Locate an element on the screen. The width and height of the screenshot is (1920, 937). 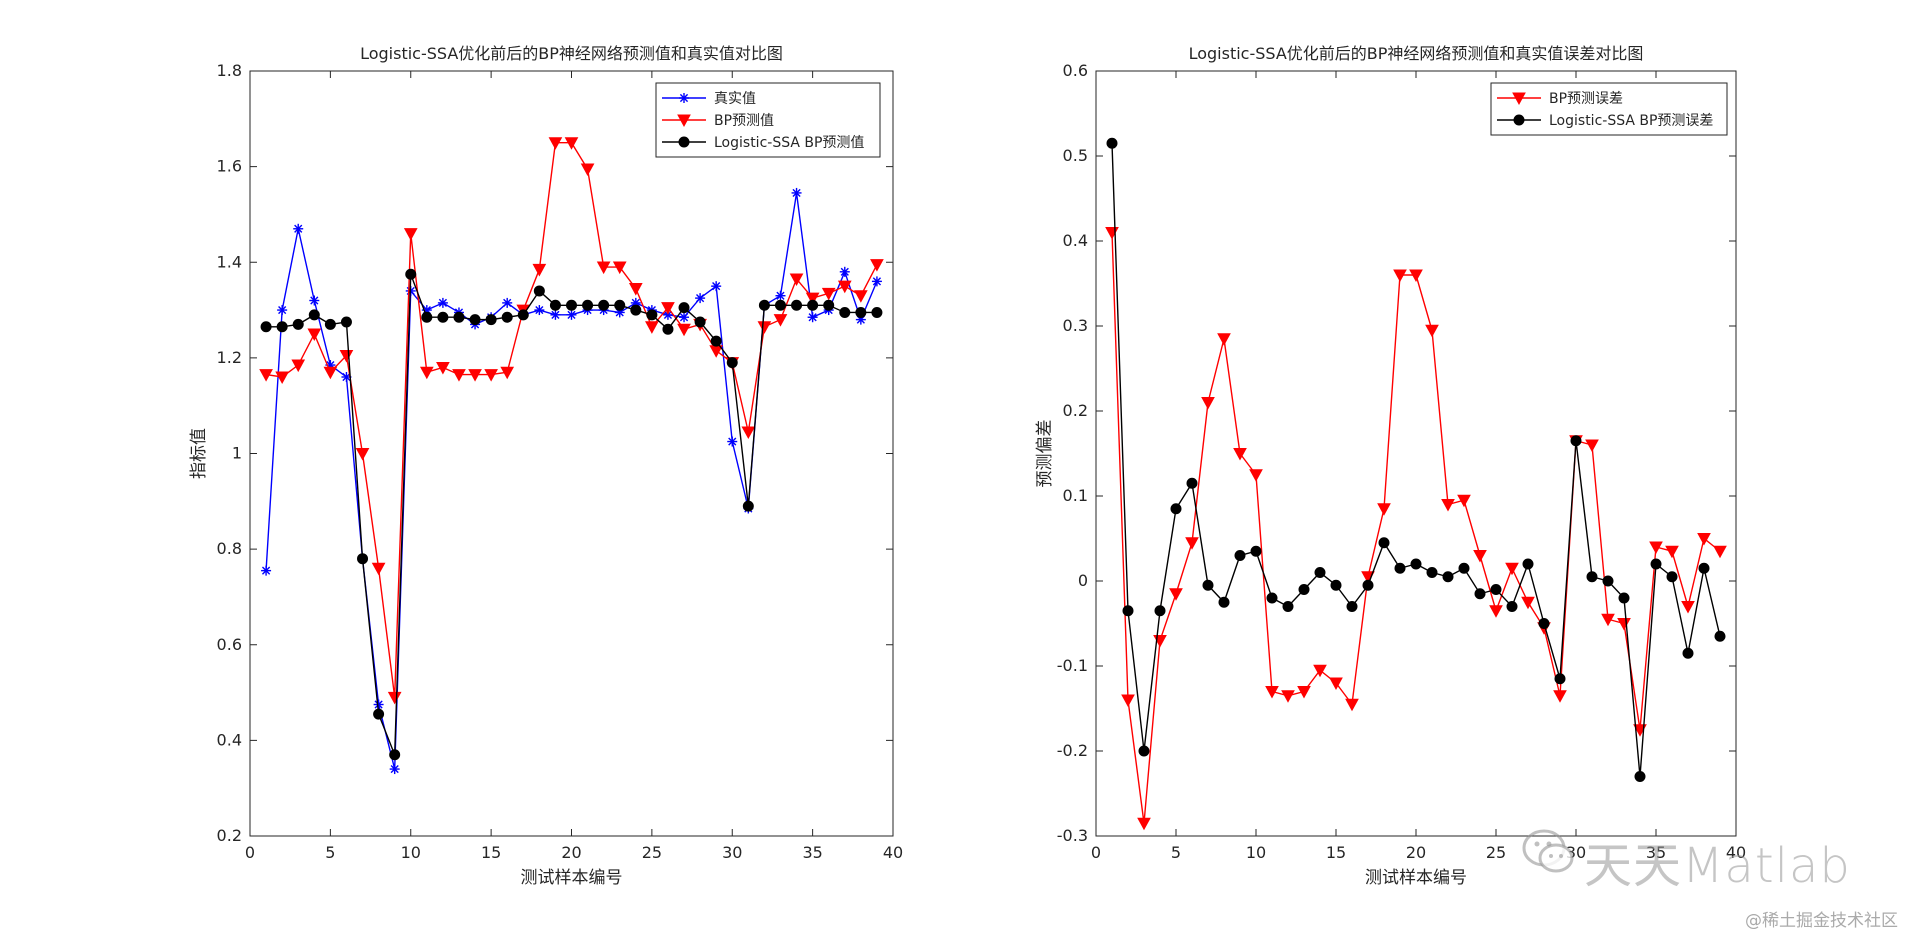
y-tick-label: 0.5 is located at coordinates (1075, 155).